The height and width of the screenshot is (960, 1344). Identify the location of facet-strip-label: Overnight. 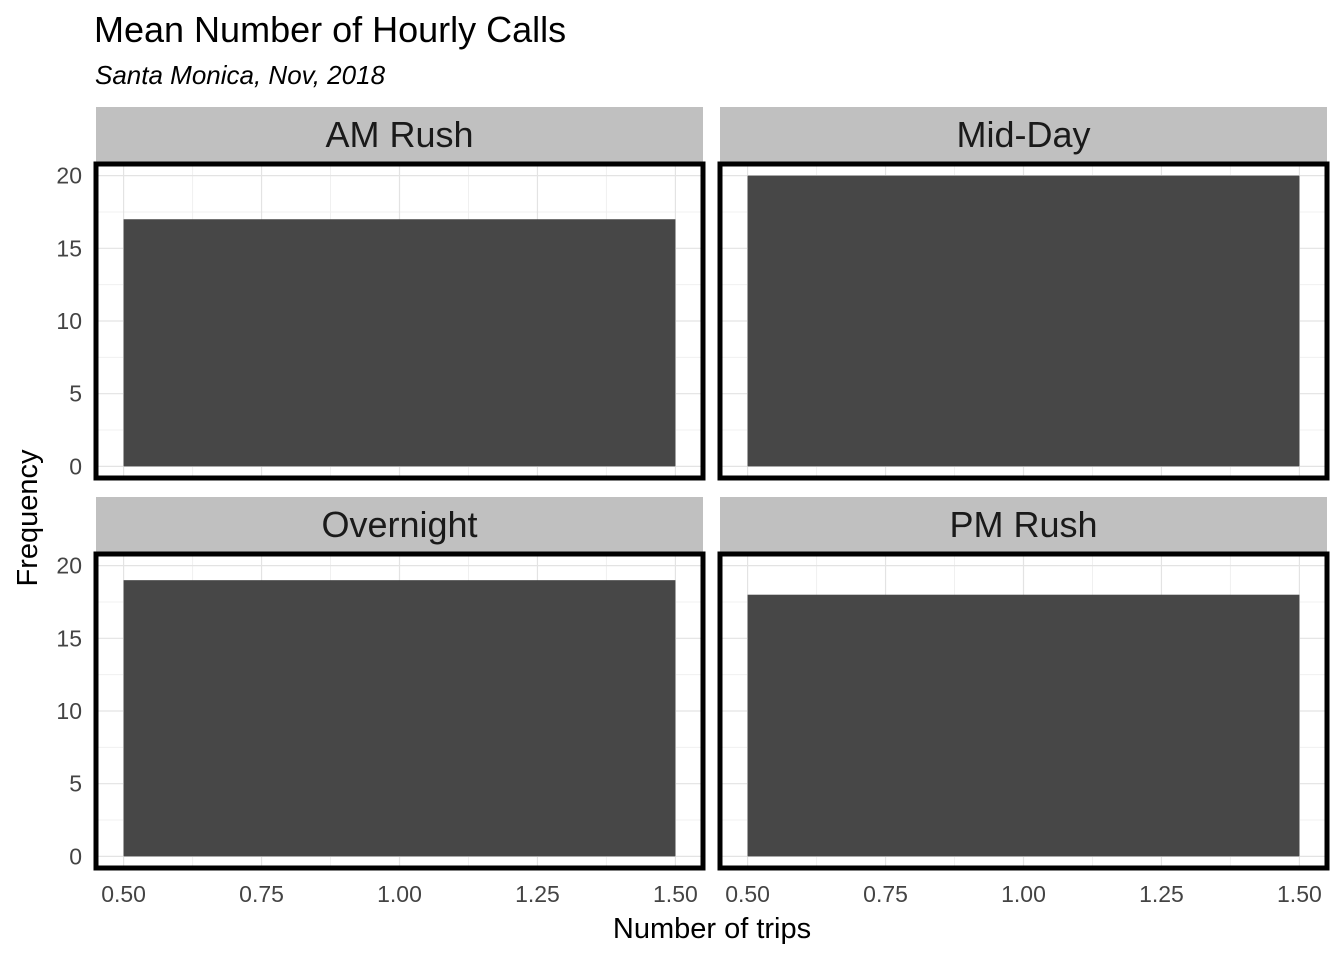
(399, 524).